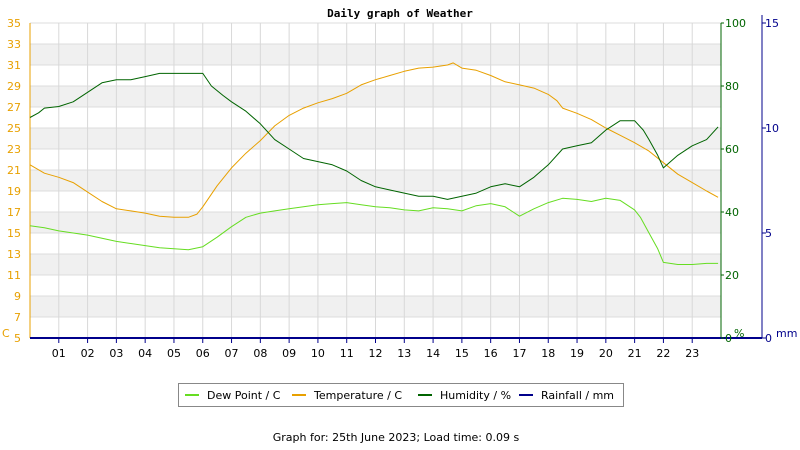 Image resolution: width=800 pixels, height=450 pixels. I want to click on left-axis-unit: C, so click(6, 333).